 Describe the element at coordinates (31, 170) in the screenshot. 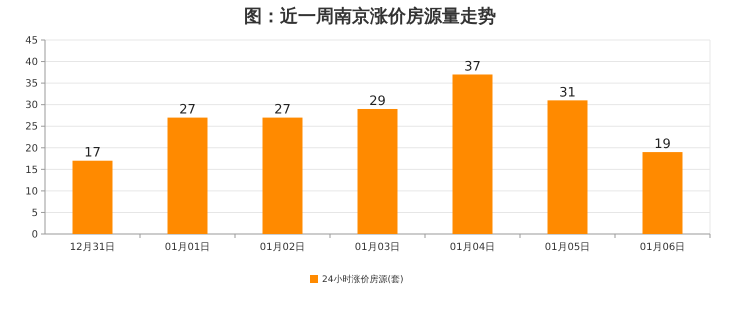

I see `y-tick-label: 15` at that location.